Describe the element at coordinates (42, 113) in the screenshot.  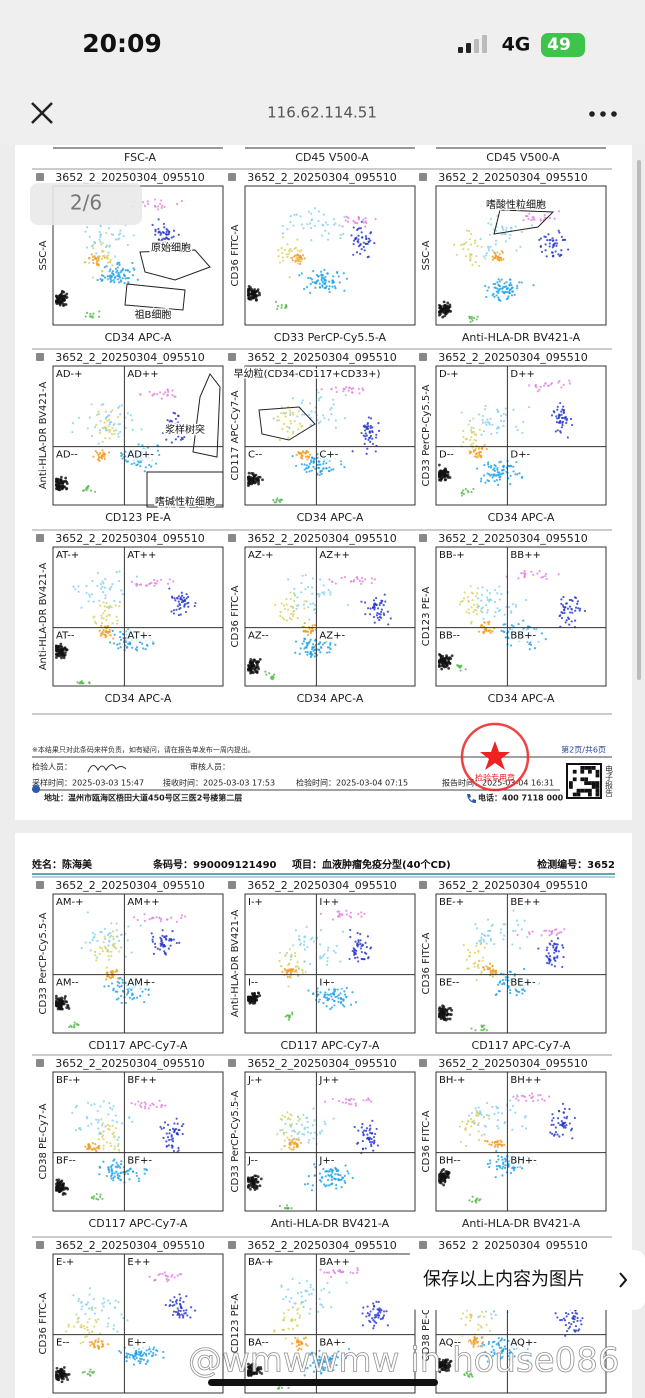
I see `close-button` at that location.